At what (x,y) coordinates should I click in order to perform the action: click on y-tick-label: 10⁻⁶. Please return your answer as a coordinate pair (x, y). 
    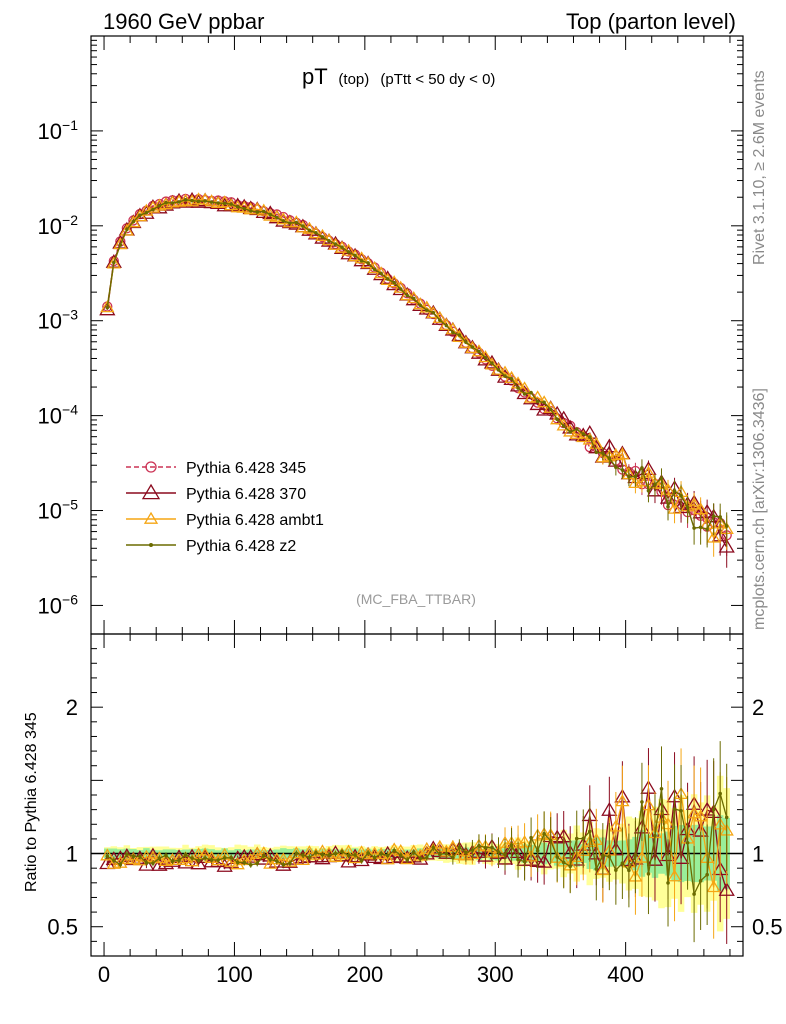
    Looking at the image, I should click on (58, 604).